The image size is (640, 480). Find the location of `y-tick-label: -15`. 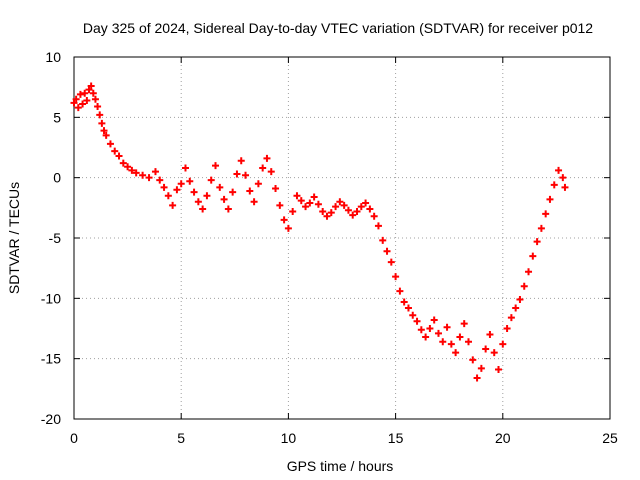

y-tick-label: -15 is located at coordinates (51, 359).